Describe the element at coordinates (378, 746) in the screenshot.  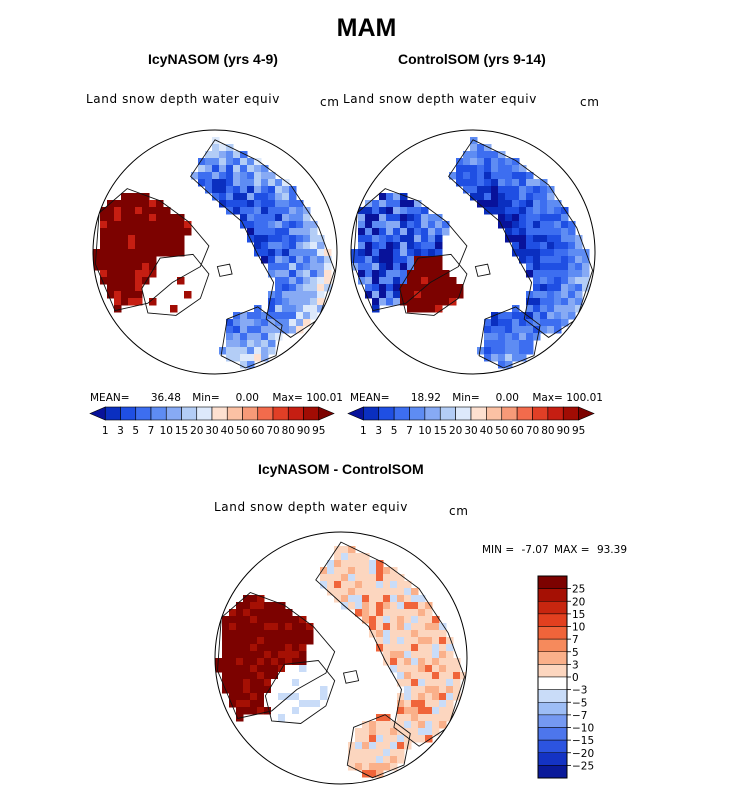
I see `coastline-scandinavia` at that location.